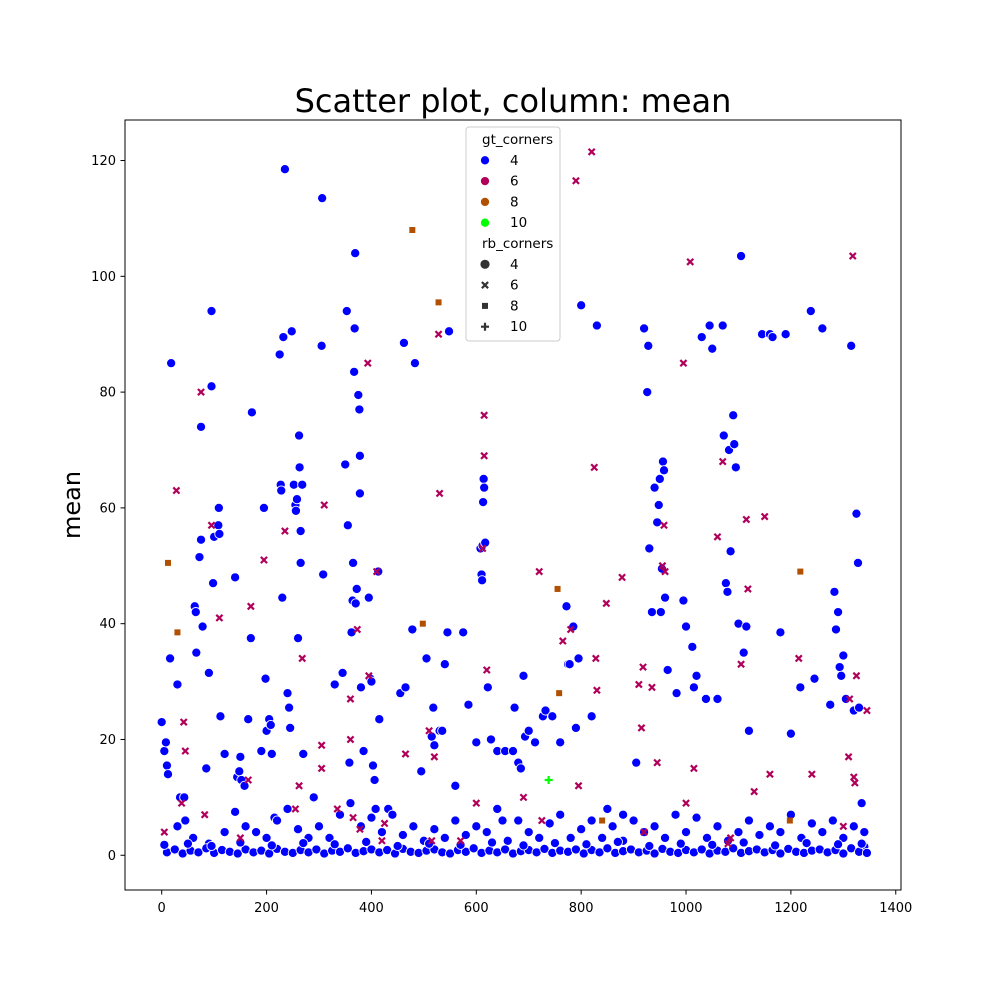 This screenshot has height=1000, width=1000. Describe the element at coordinates (514, 161) in the screenshot. I see `legend-label: 4` at that location.